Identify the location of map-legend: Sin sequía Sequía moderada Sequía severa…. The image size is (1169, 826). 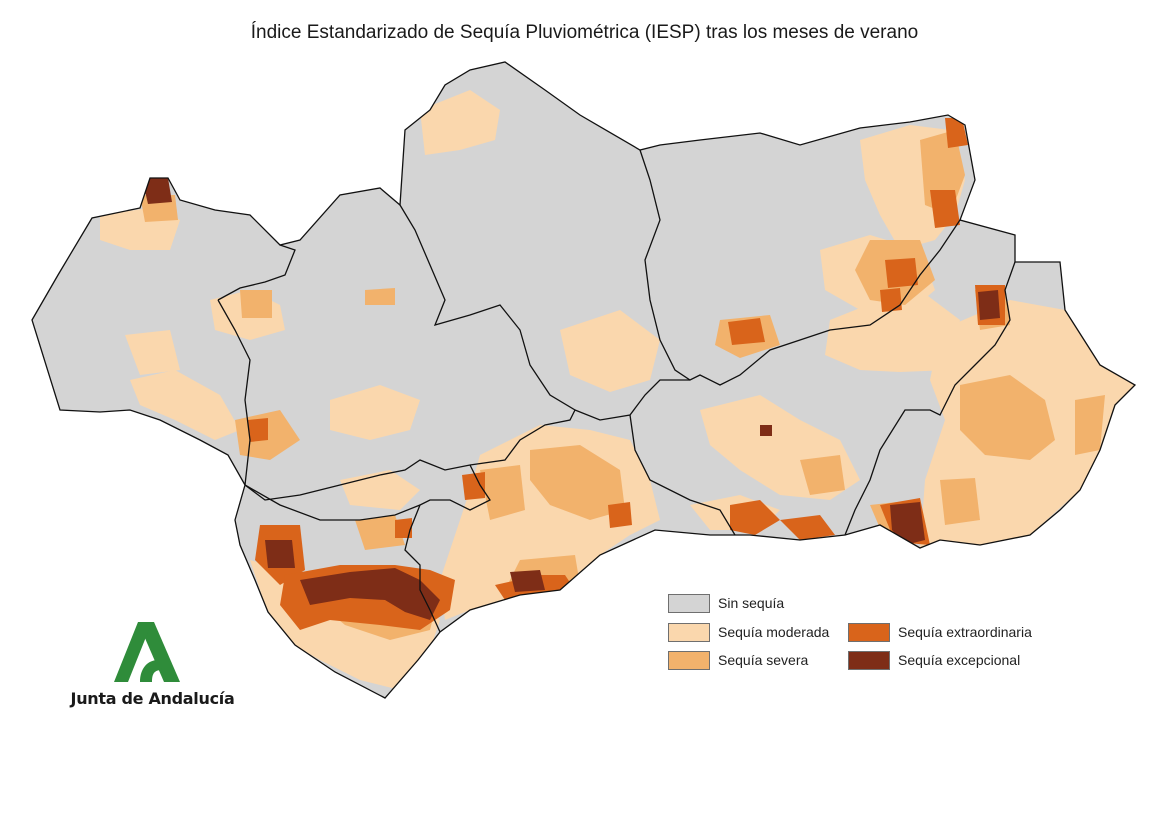
(868, 637).